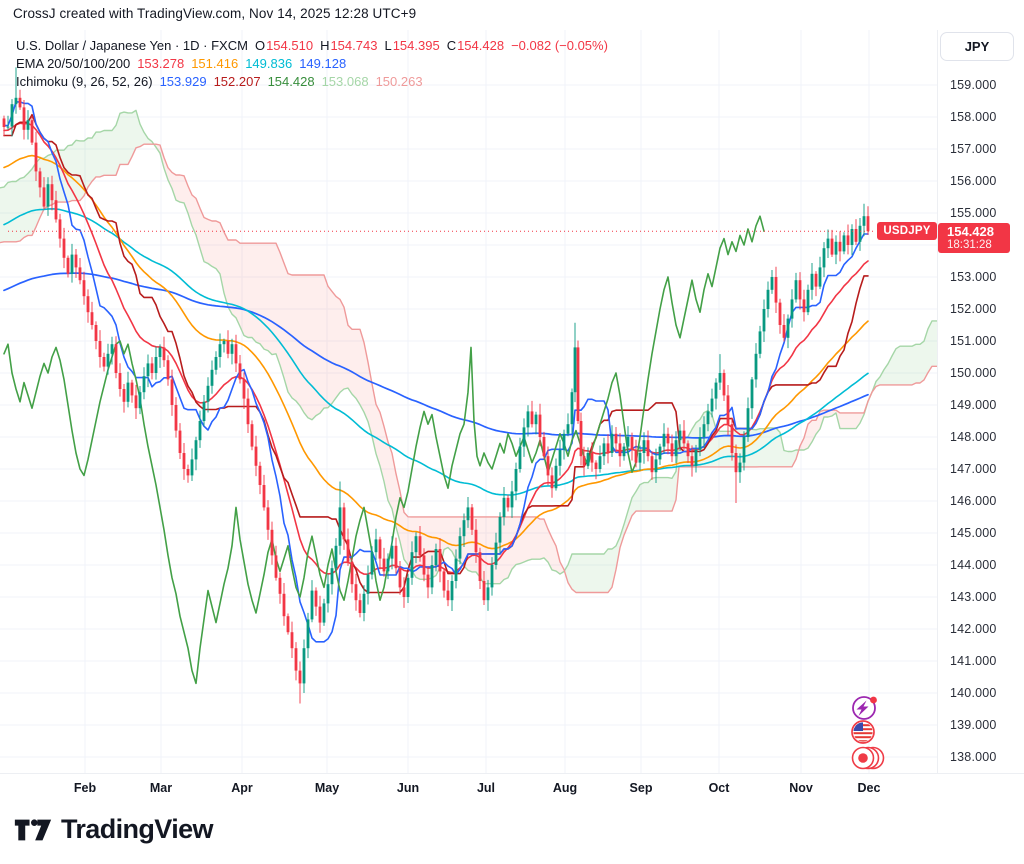  I want to click on ohlc-value: 154.428, so click(481, 45).